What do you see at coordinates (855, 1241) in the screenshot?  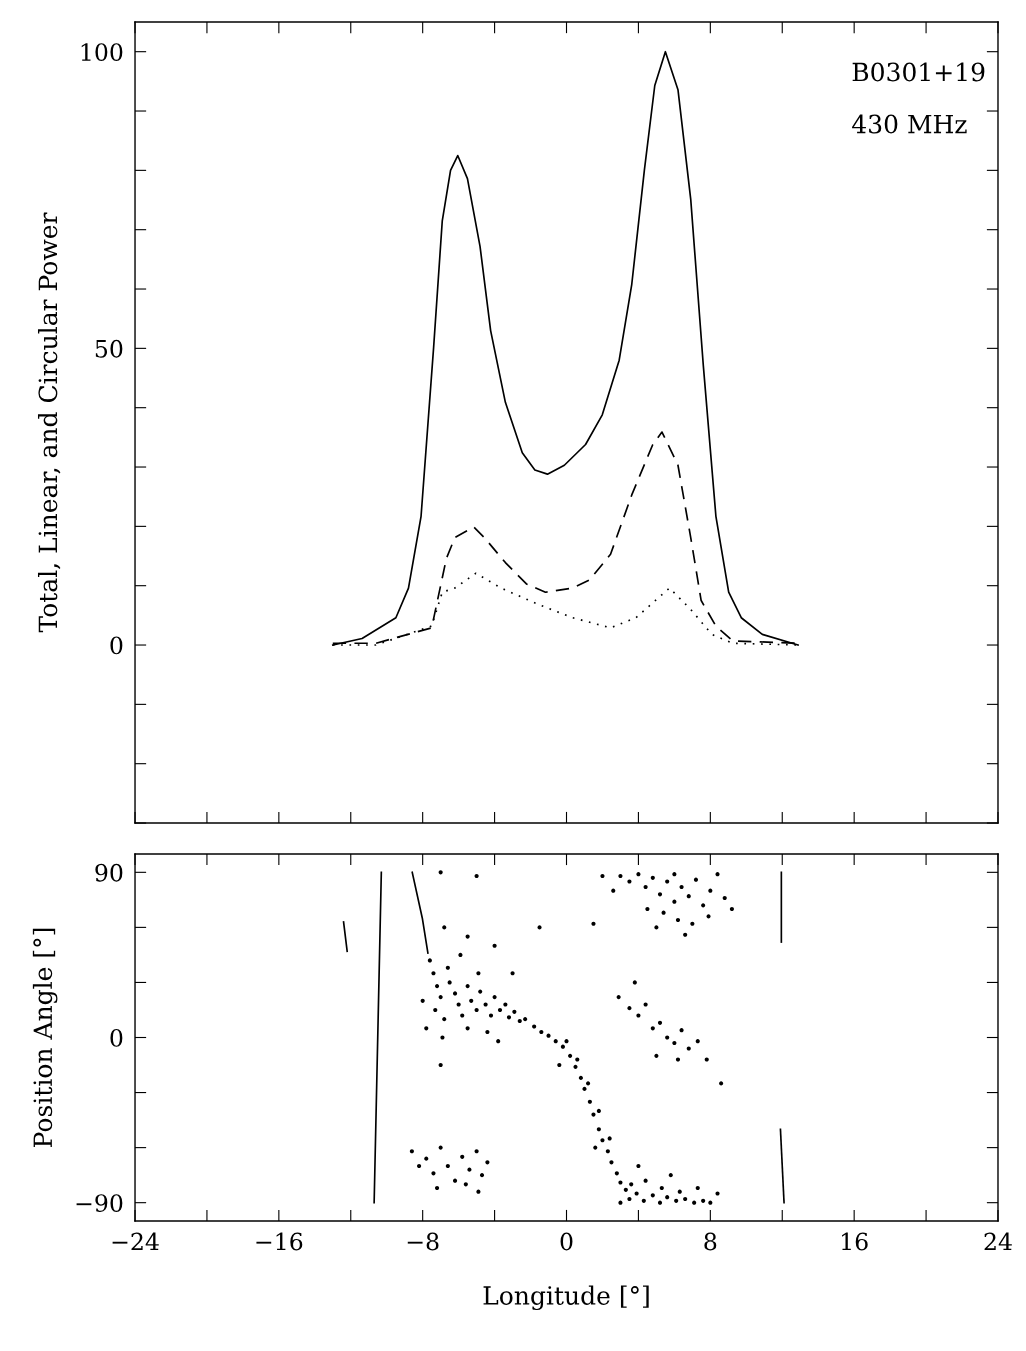 I see `x-tick-label: 16` at bounding box center [855, 1241].